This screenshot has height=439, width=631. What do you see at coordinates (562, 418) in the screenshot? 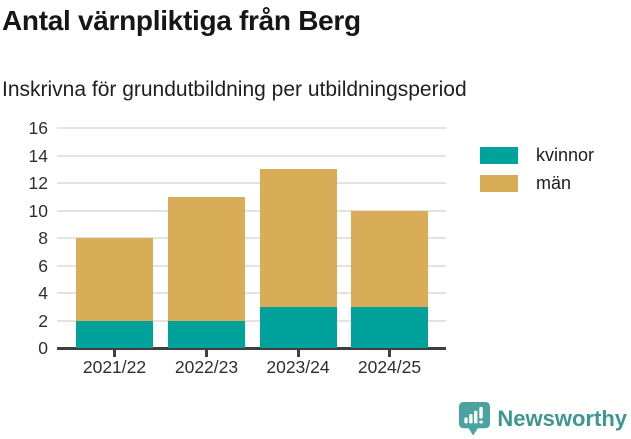
I see `brand-name: Newsworthy` at bounding box center [562, 418].